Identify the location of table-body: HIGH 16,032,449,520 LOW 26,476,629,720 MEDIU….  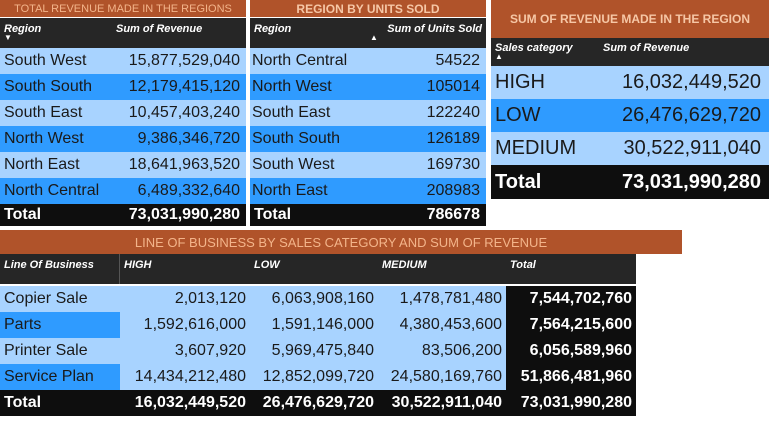
(630, 115).